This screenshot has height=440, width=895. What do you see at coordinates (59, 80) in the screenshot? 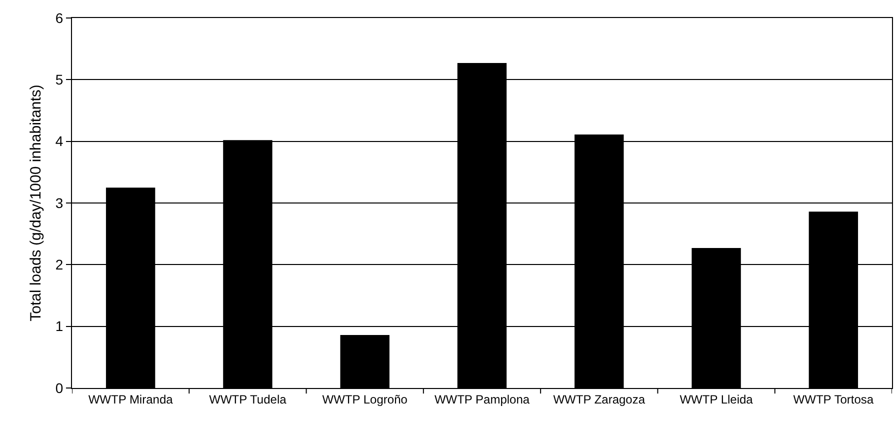
I see `y-tick-label: 5` at bounding box center [59, 80].